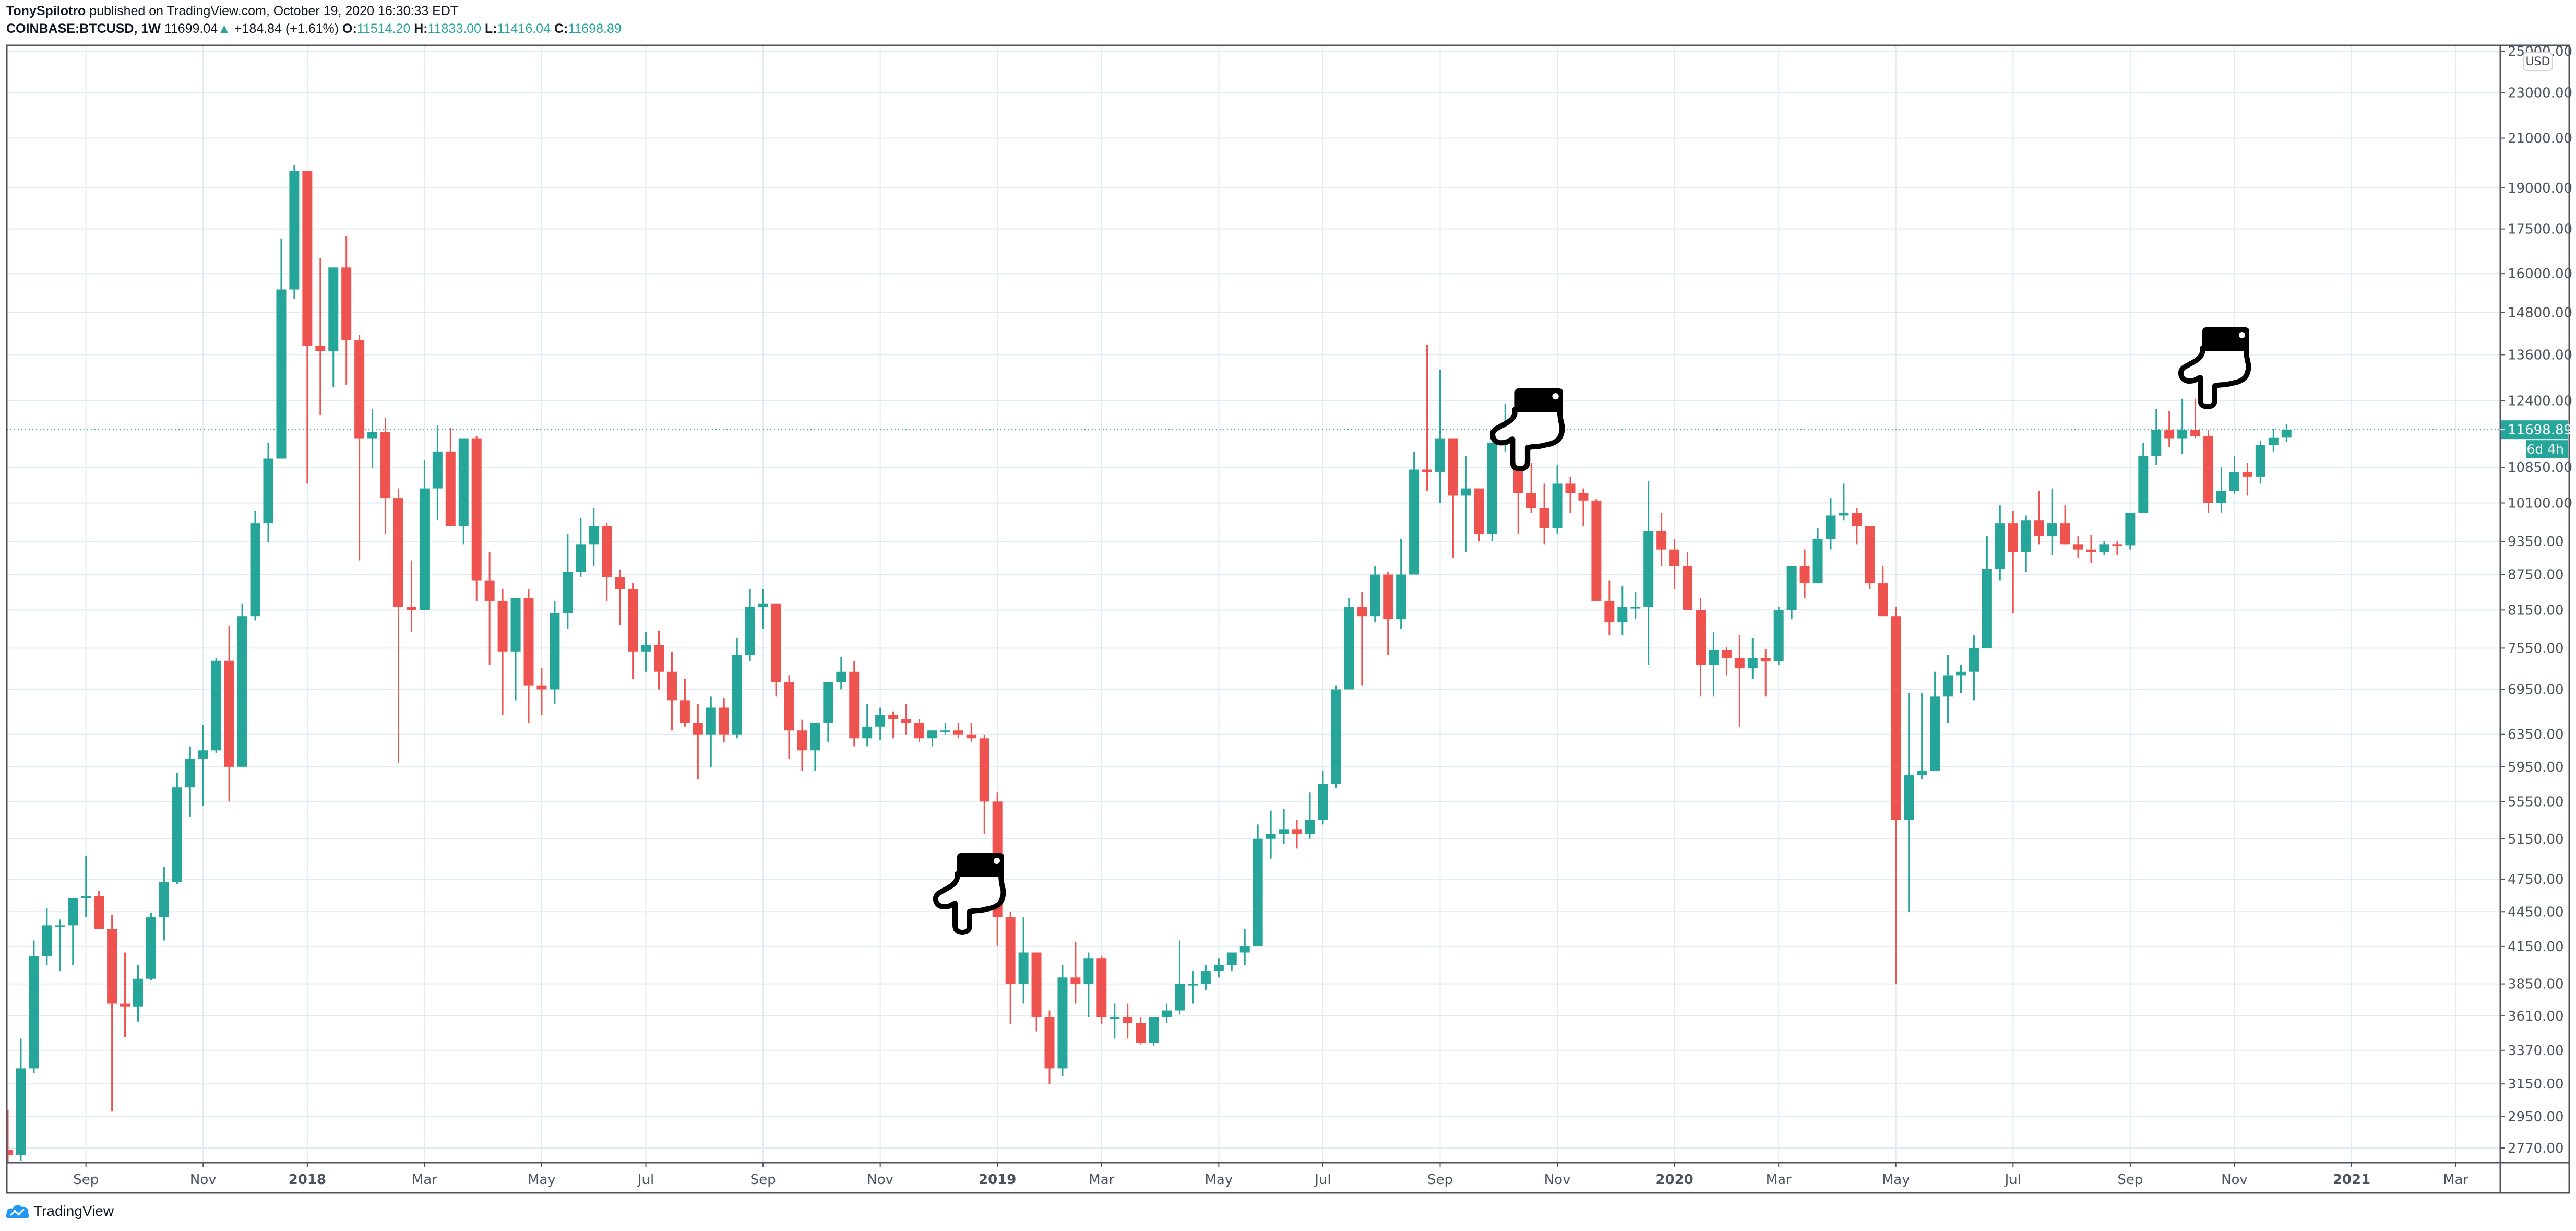 Image resolution: width=2576 pixels, height=1231 pixels. What do you see at coordinates (2130, 1180) in the screenshot?
I see `time-tick-label: Sep` at bounding box center [2130, 1180].